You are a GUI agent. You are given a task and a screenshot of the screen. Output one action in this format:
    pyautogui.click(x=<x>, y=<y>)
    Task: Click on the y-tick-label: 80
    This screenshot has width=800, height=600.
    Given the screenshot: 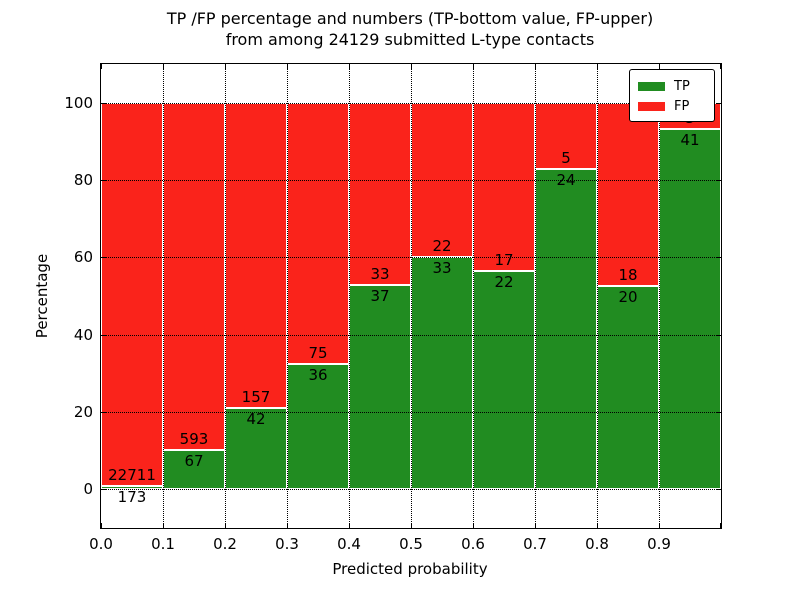 What is the action you would take?
    pyautogui.click(x=83, y=180)
    